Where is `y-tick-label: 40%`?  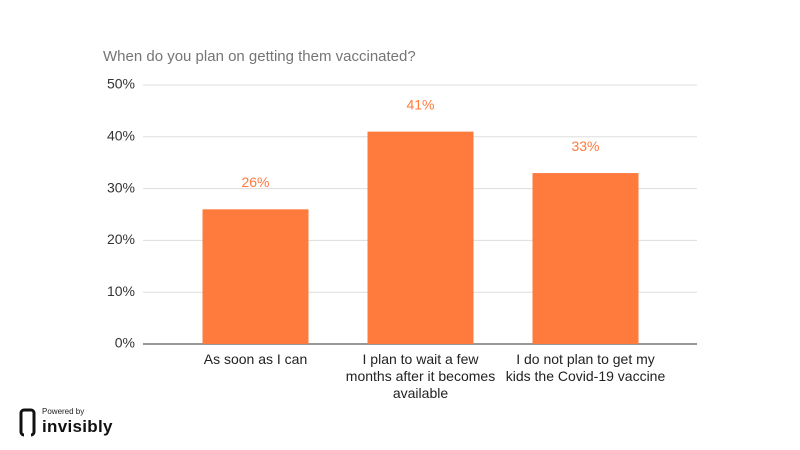 y-tick-label: 40% is located at coordinates (121, 136).